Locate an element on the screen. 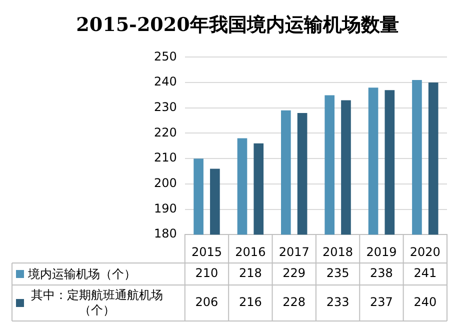 This screenshot has height=331, width=475. legend-label: 境内运输机场（个） is located at coordinates (82, 274).